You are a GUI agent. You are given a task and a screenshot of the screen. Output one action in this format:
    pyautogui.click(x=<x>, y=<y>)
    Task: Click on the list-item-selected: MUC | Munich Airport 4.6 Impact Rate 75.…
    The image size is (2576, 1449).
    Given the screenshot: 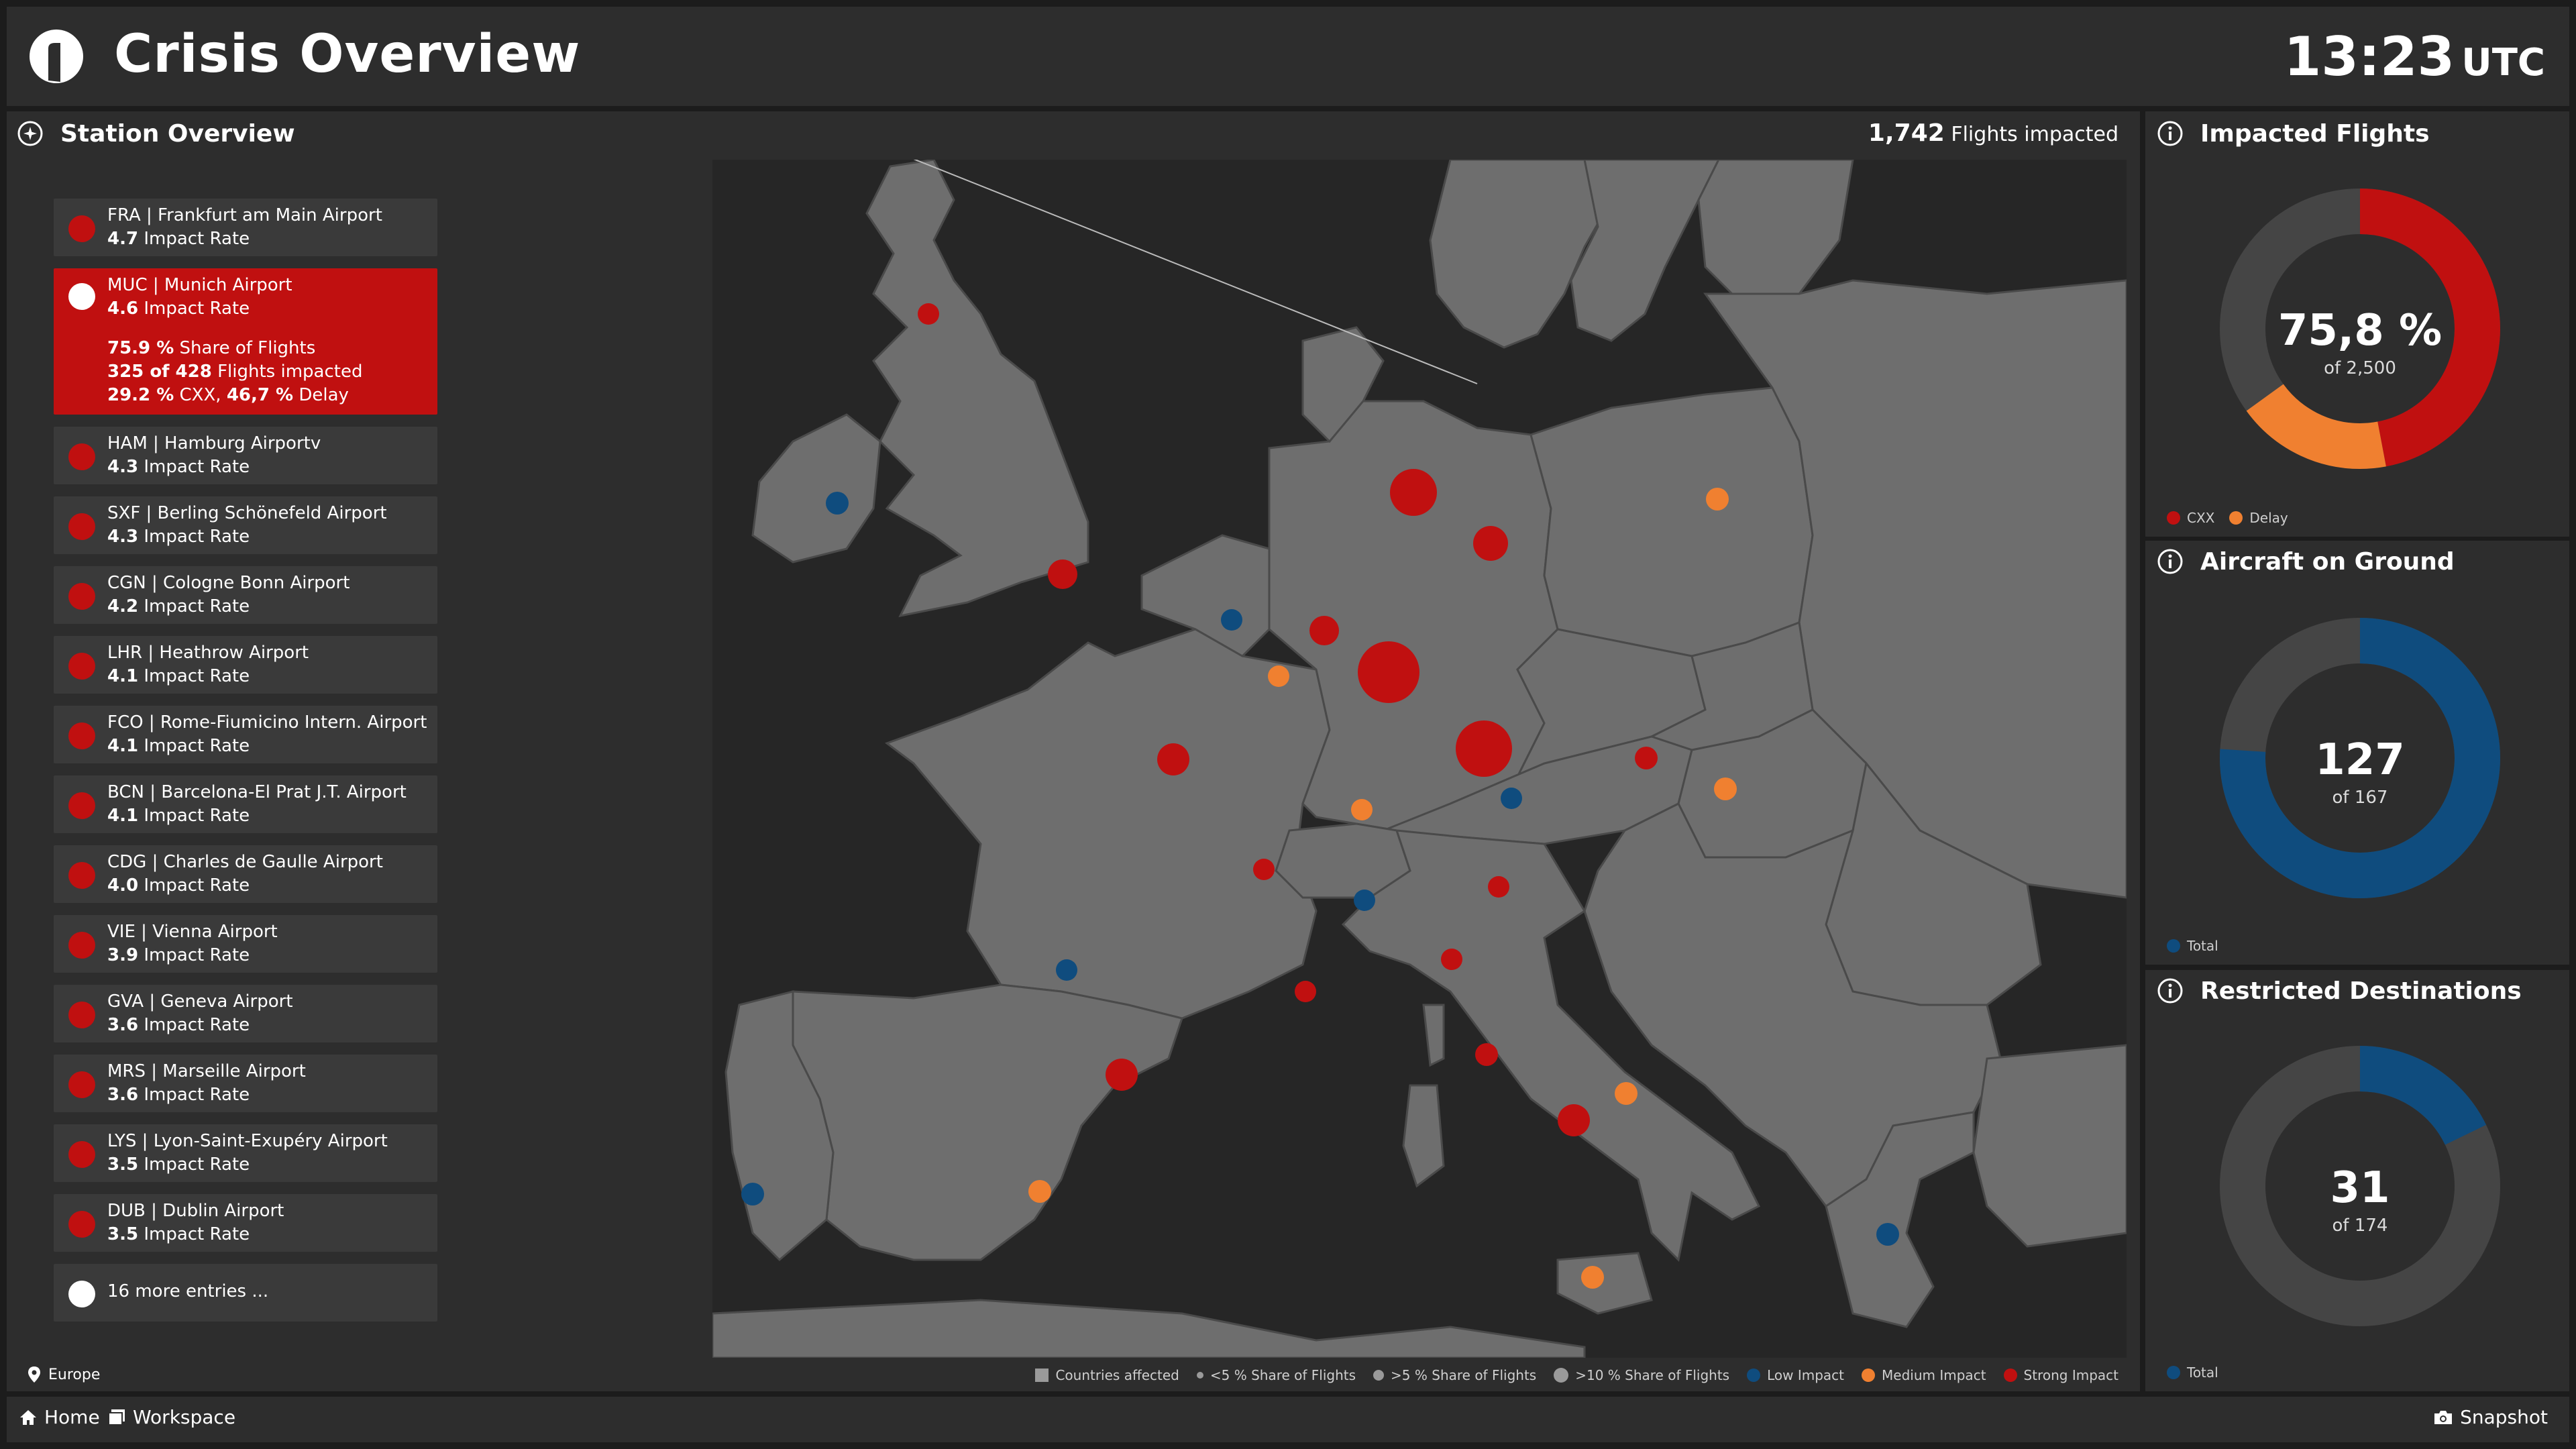 What is the action you would take?
    pyautogui.click(x=245, y=341)
    